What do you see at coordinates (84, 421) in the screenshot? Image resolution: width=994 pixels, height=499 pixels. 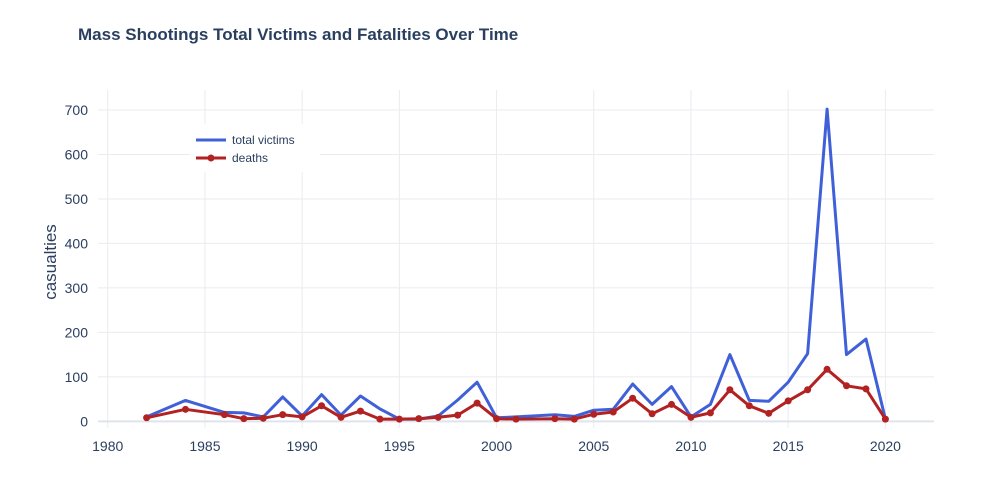 I see `y-tick-label: 0` at bounding box center [84, 421].